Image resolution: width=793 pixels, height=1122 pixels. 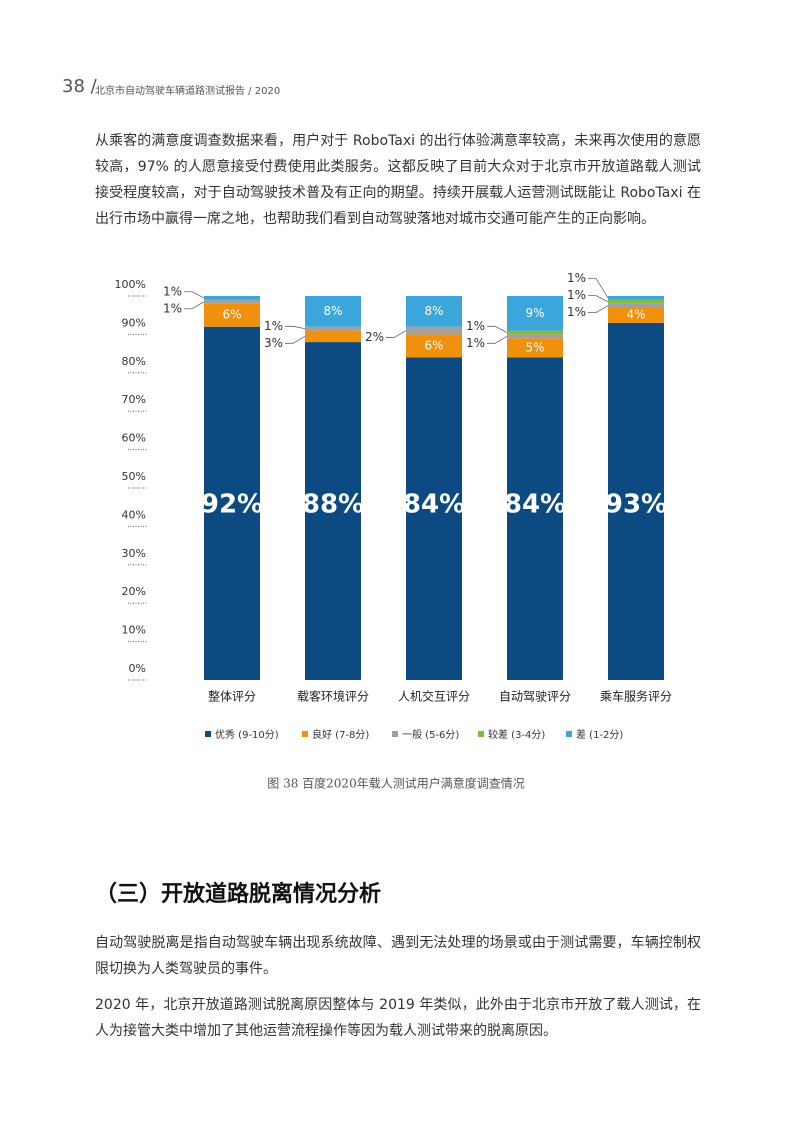 What do you see at coordinates (134, 476) in the screenshot?
I see `y-tick-label: 50%` at bounding box center [134, 476].